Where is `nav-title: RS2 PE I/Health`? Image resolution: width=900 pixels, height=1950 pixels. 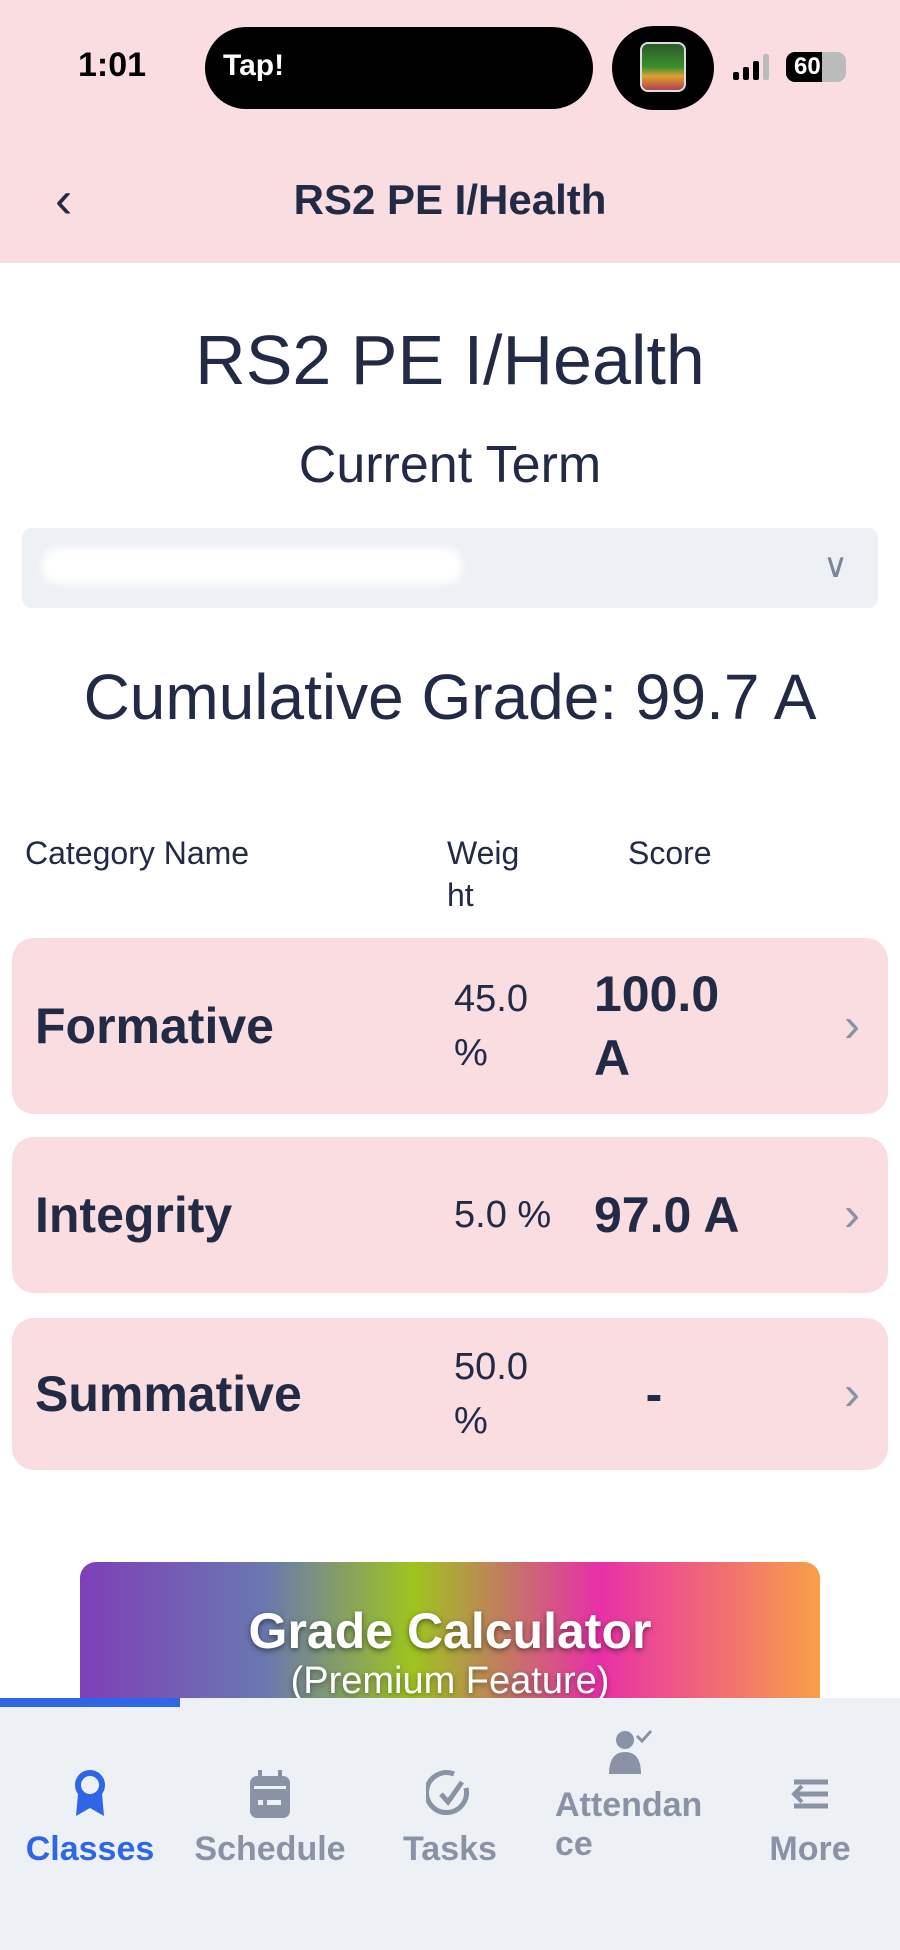 nav-title: RS2 PE I/Health is located at coordinates (450, 199).